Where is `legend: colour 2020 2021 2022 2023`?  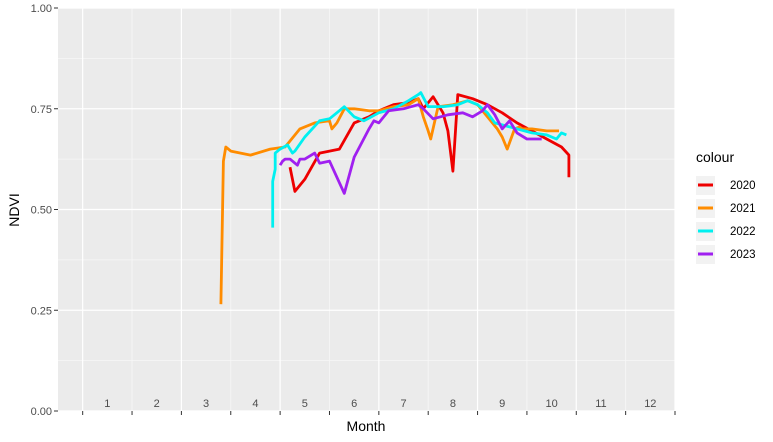 legend: colour 2020 2021 2022 2023 is located at coordinates (726, 206).